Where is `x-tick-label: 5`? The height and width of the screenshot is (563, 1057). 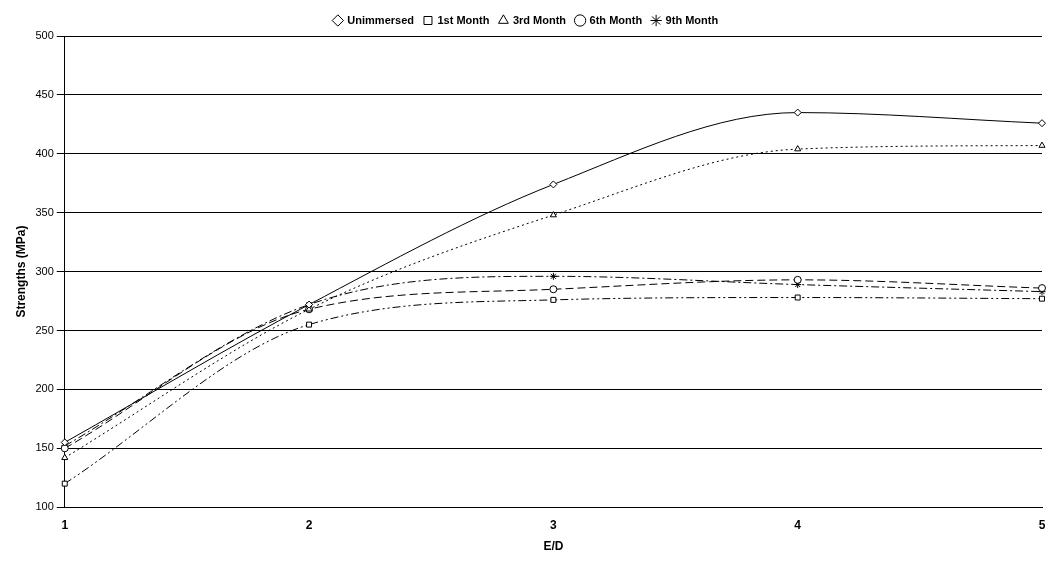
x-tick-label: 5 is located at coordinates (1042, 524).